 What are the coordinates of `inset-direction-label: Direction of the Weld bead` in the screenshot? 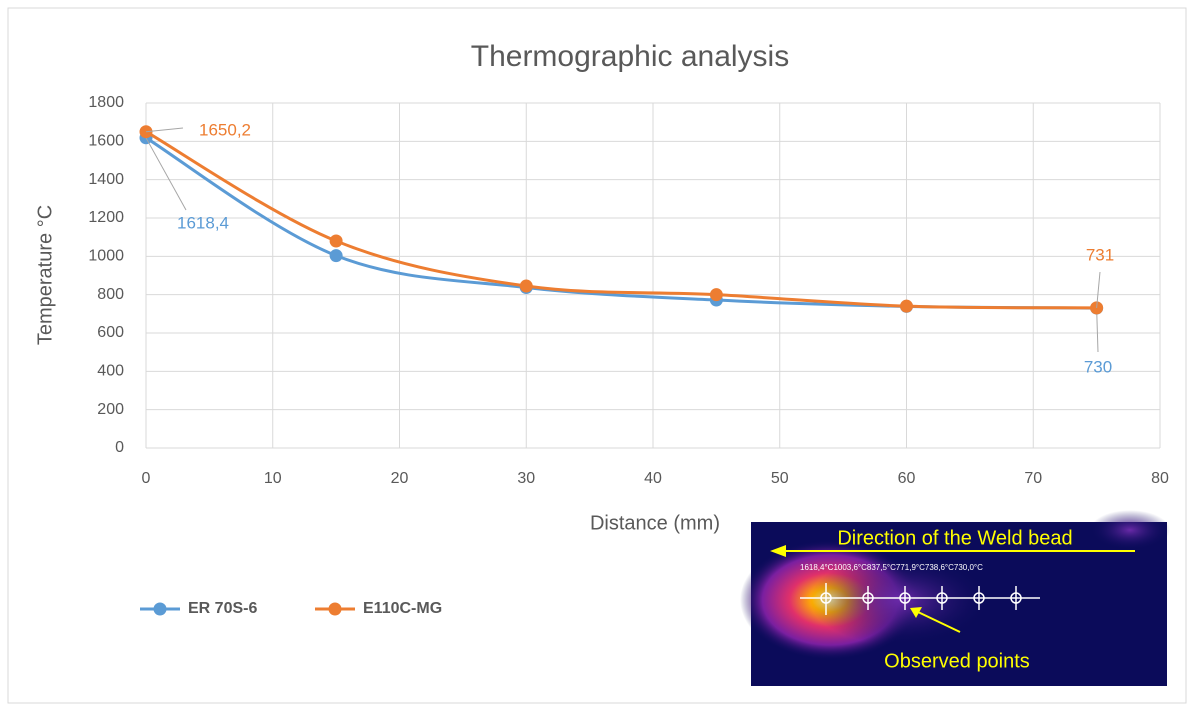 It's located at (954, 538).